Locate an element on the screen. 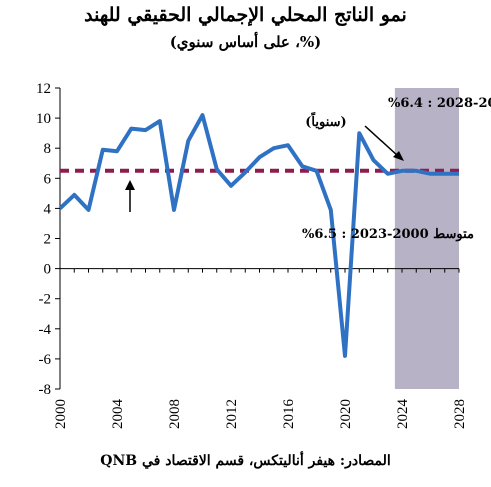 This screenshot has height=487, width=491. average-annotation: متوسط 2000-2023 : 6.5% is located at coordinates (388, 234).